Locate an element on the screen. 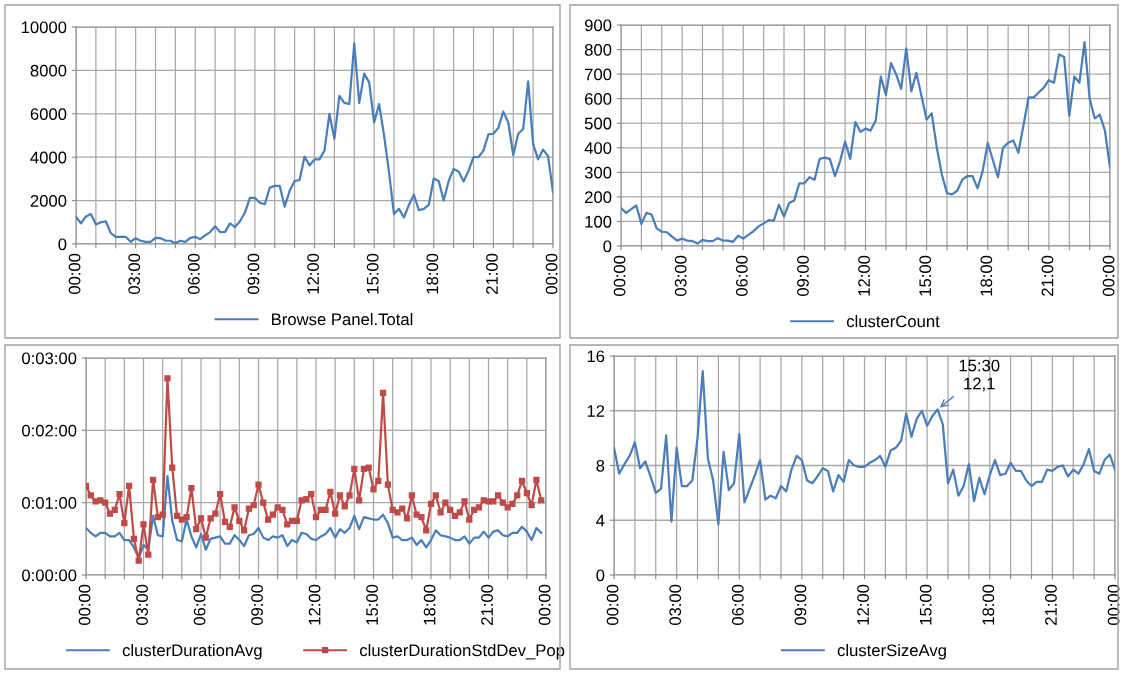 This screenshot has height=674, width=1123. legend-label: clusterCount is located at coordinates (893, 321).